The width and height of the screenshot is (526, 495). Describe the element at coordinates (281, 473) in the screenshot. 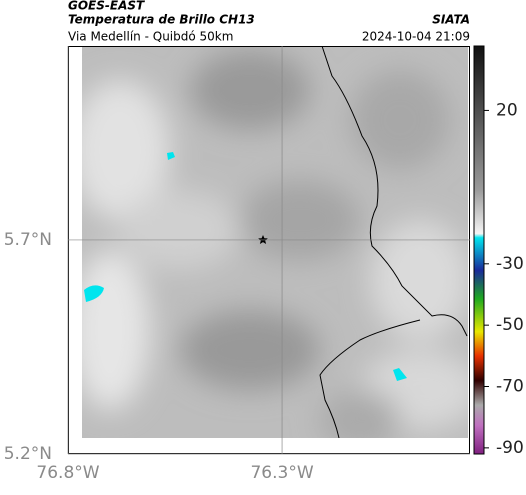

I see `x-tick-label: 76.3°W` at that location.